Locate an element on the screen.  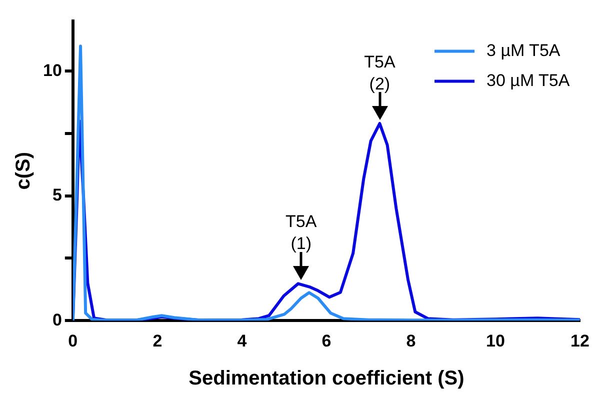
y-axis-title: c(S) is located at coordinates (23, 171).